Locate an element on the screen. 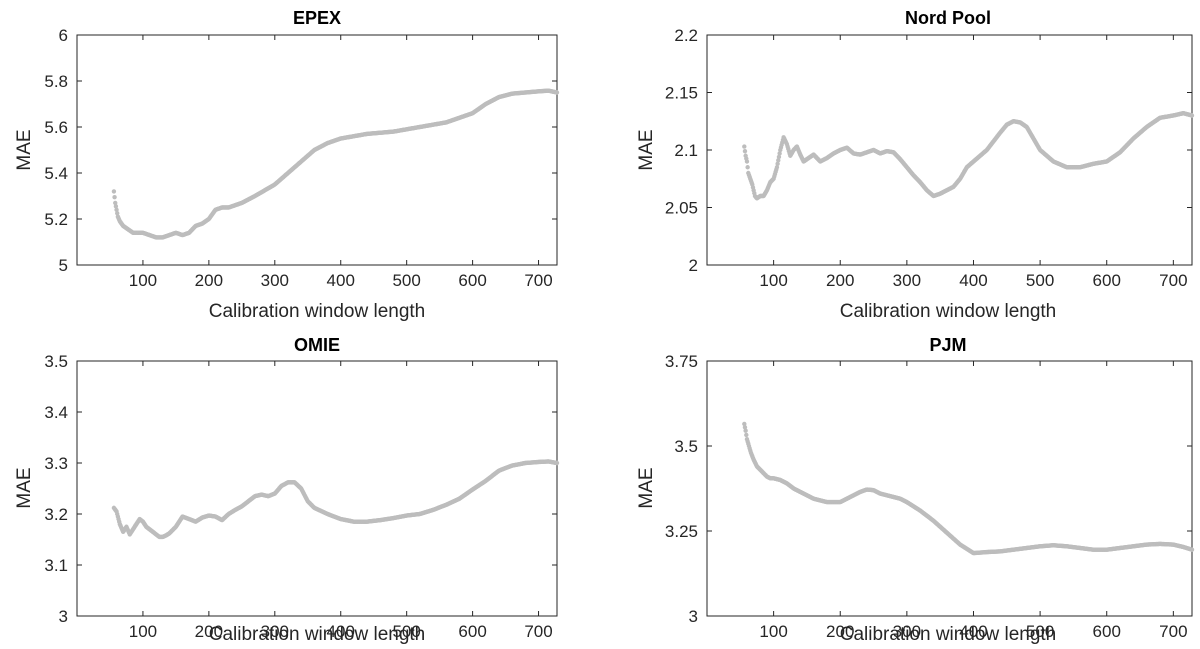  y-tick-label: 2.2 is located at coordinates (686, 35).